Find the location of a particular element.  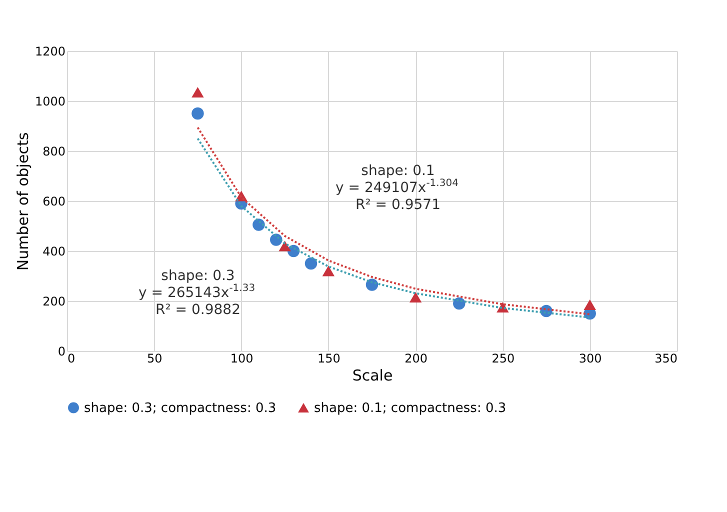

x-tick-label: 250 is located at coordinates (503, 359).